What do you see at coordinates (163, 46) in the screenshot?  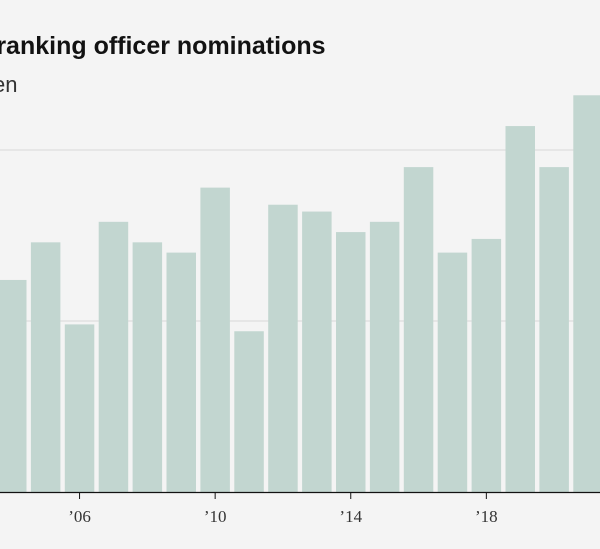 I see `chart-title: -ranking officer nominations` at bounding box center [163, 46].